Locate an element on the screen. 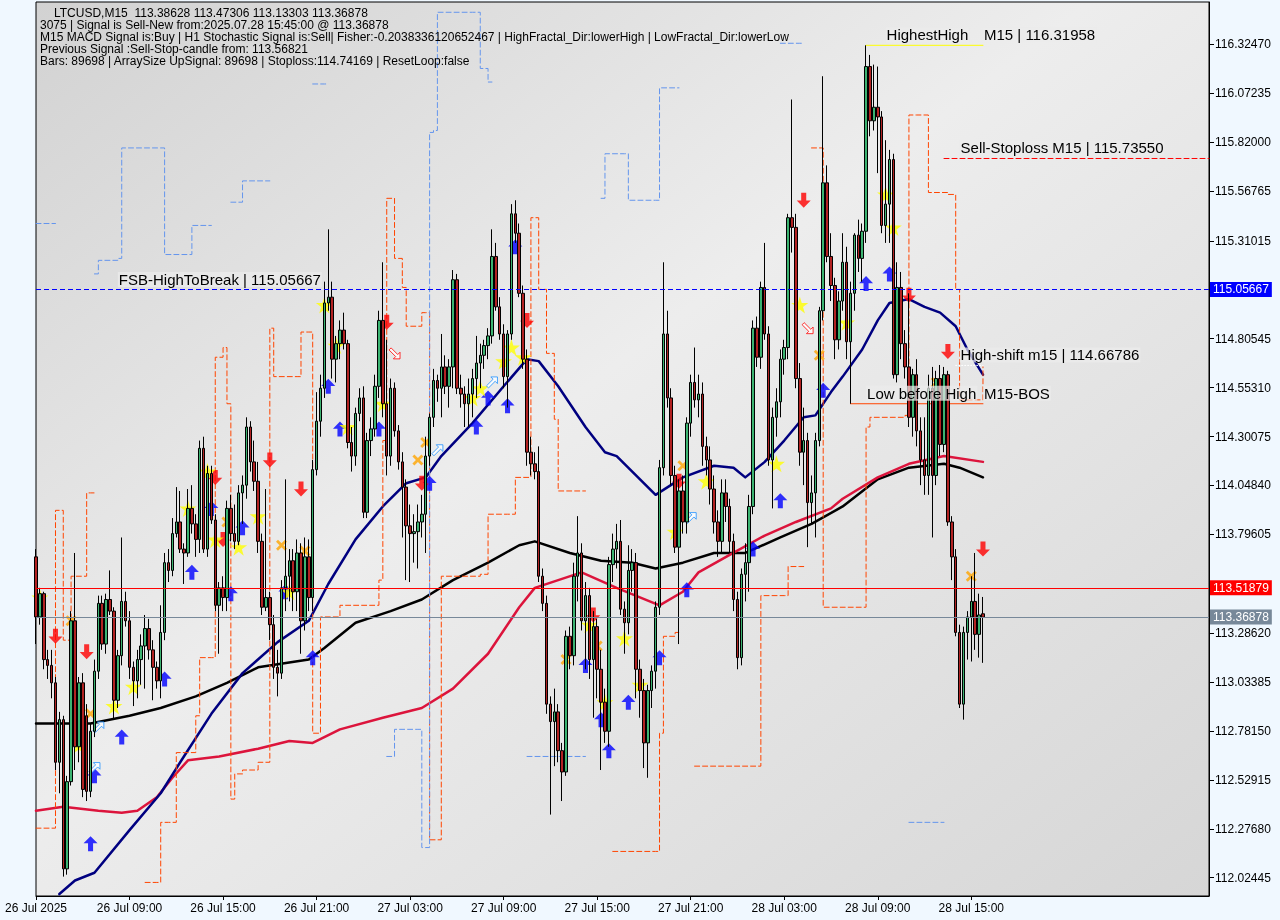 The image size is (1280, 920). annotation: Low before High is located at coordinates (922, 393).